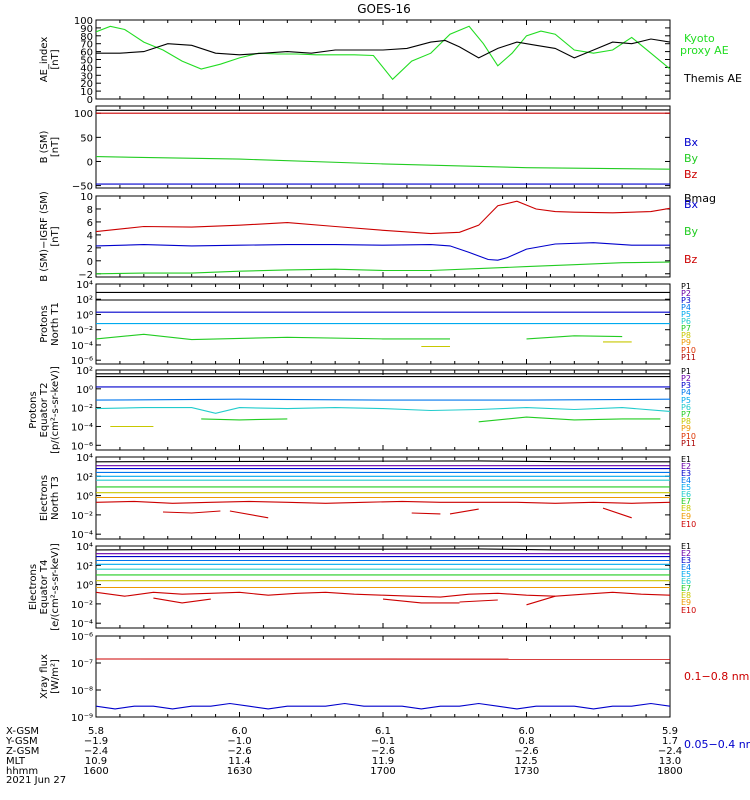 The width and height of the screenshot is (750, 800). What do you see at coordinates (21, 741) in the screenshot?
I see `x-axis-row-label: Y-GSM` at bounding box center [21, 741].